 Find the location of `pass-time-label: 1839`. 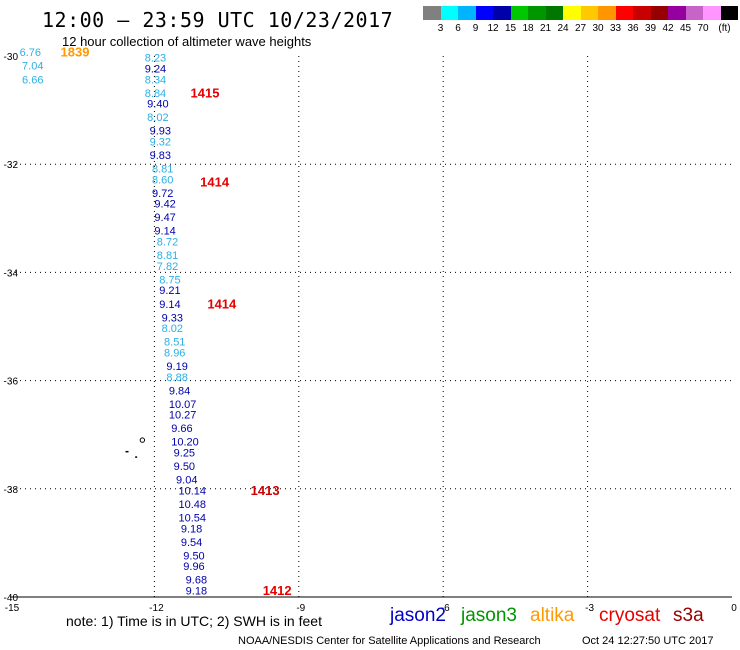

pass-time-label: 1839 is located at coordinates (75, 52).